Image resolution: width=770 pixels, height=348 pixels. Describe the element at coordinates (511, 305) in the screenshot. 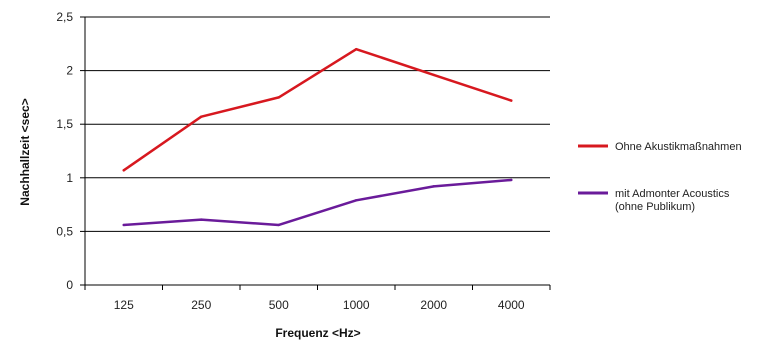

I see `x-tick-label: 4000` at that location.